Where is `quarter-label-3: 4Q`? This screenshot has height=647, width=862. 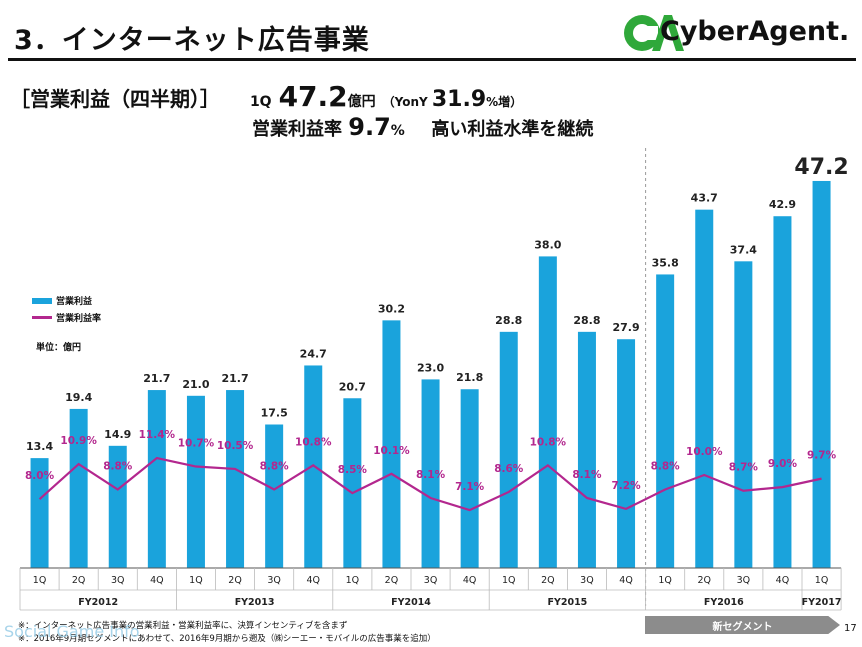 quarter-label-3: 4Q is located at coordinates (157, 580).